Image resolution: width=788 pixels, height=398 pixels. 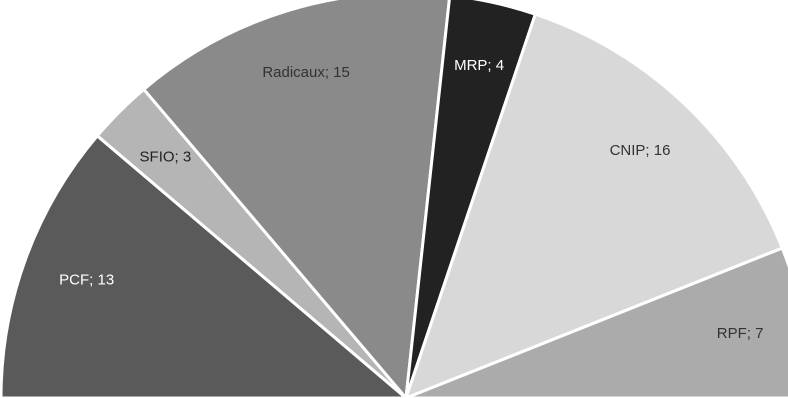 I want to click on slice-label-cnip: CNIP; 16, so click(x=640, y=150).